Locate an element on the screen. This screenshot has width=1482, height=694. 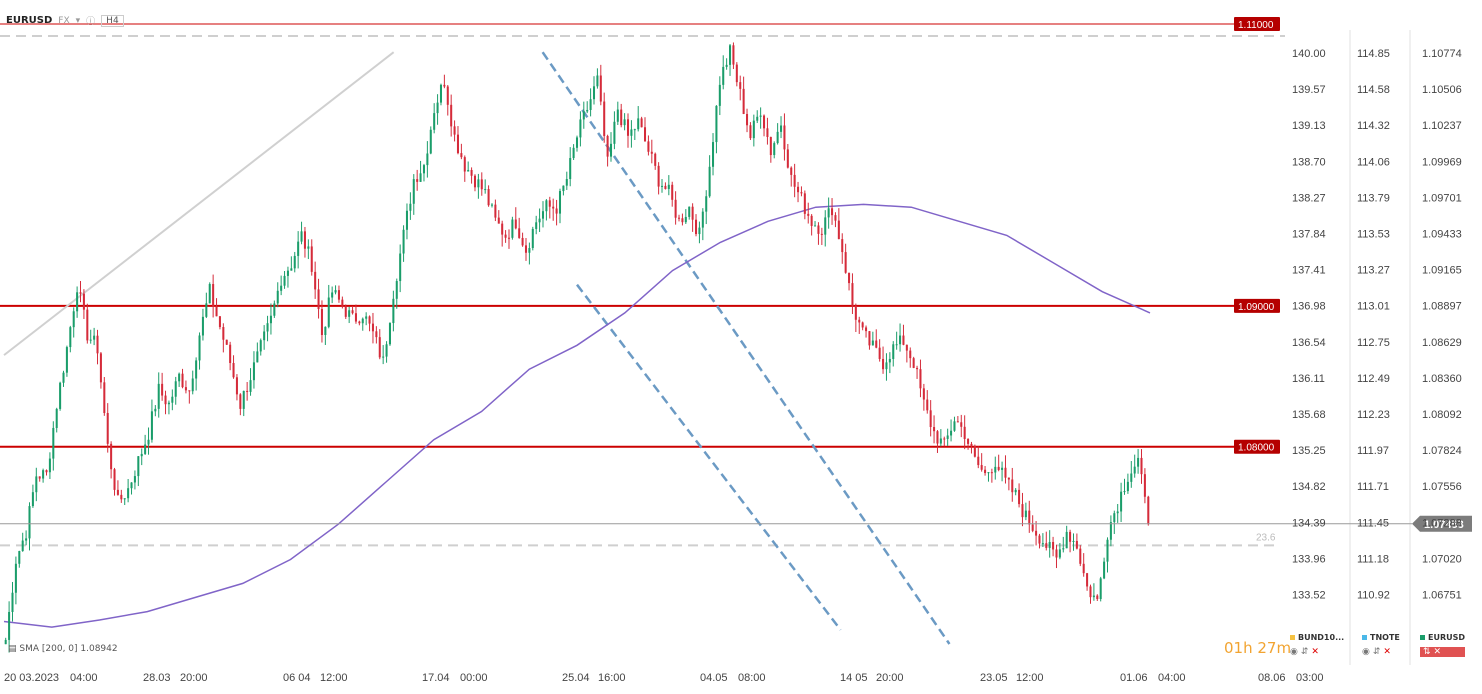
axis-tick-label: 112.75 is located at coordinates (1373, 343).